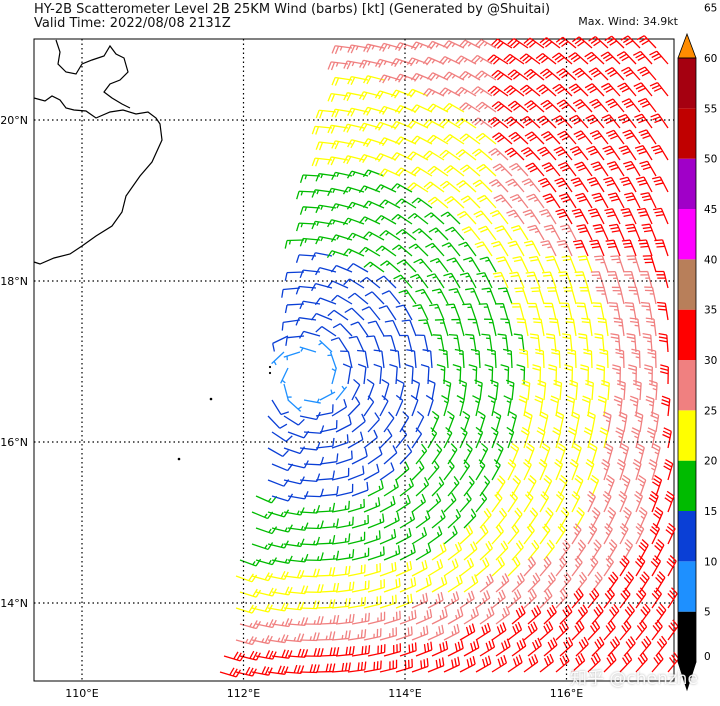  I want to click on colorbar-tick-label: 50, so click(710, 160).